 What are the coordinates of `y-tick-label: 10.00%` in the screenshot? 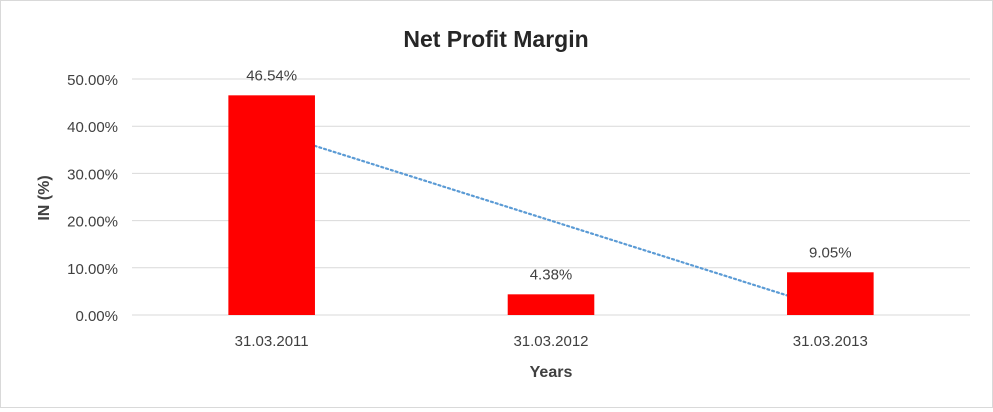 It's located at (92, 269).